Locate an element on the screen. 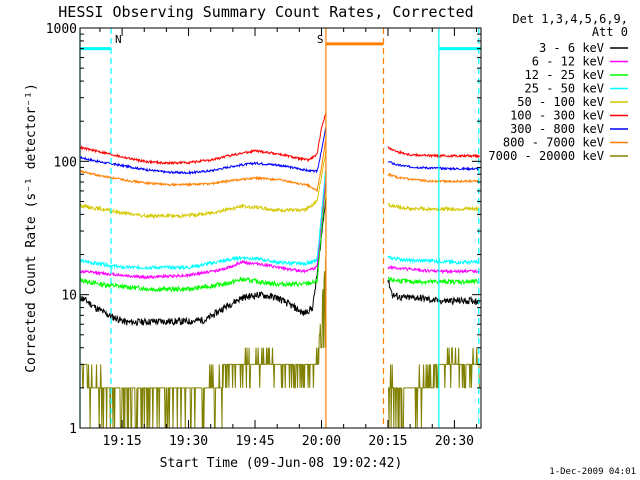 The image size is (640, 480). event-label: N is located at coordinates (118, 39).